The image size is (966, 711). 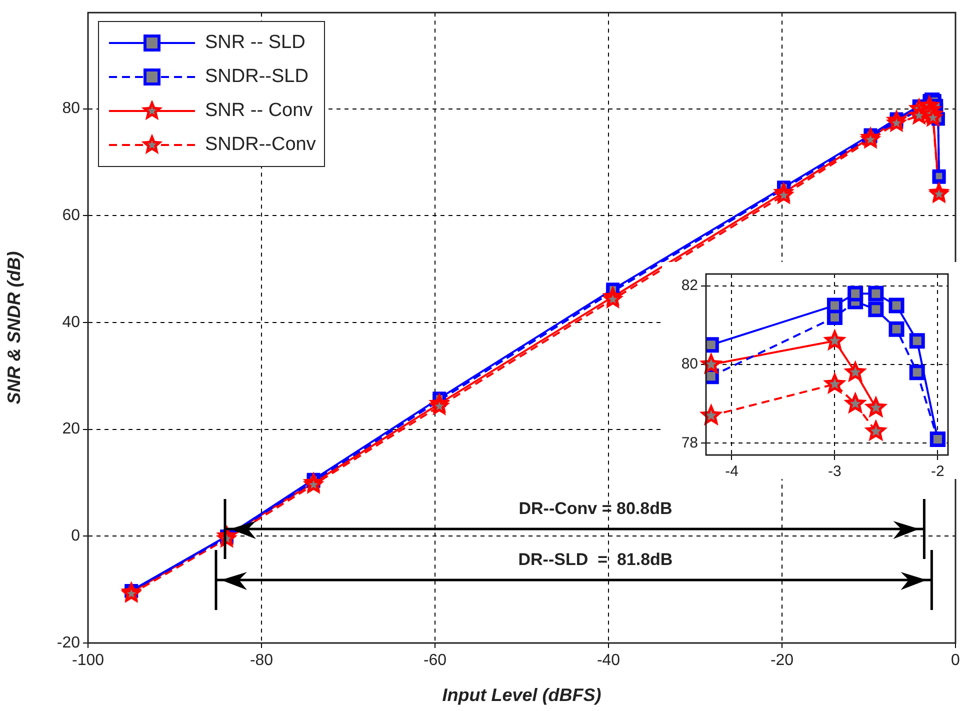 I want to click on y-tick-label: 82, so click(x=689, y=285).